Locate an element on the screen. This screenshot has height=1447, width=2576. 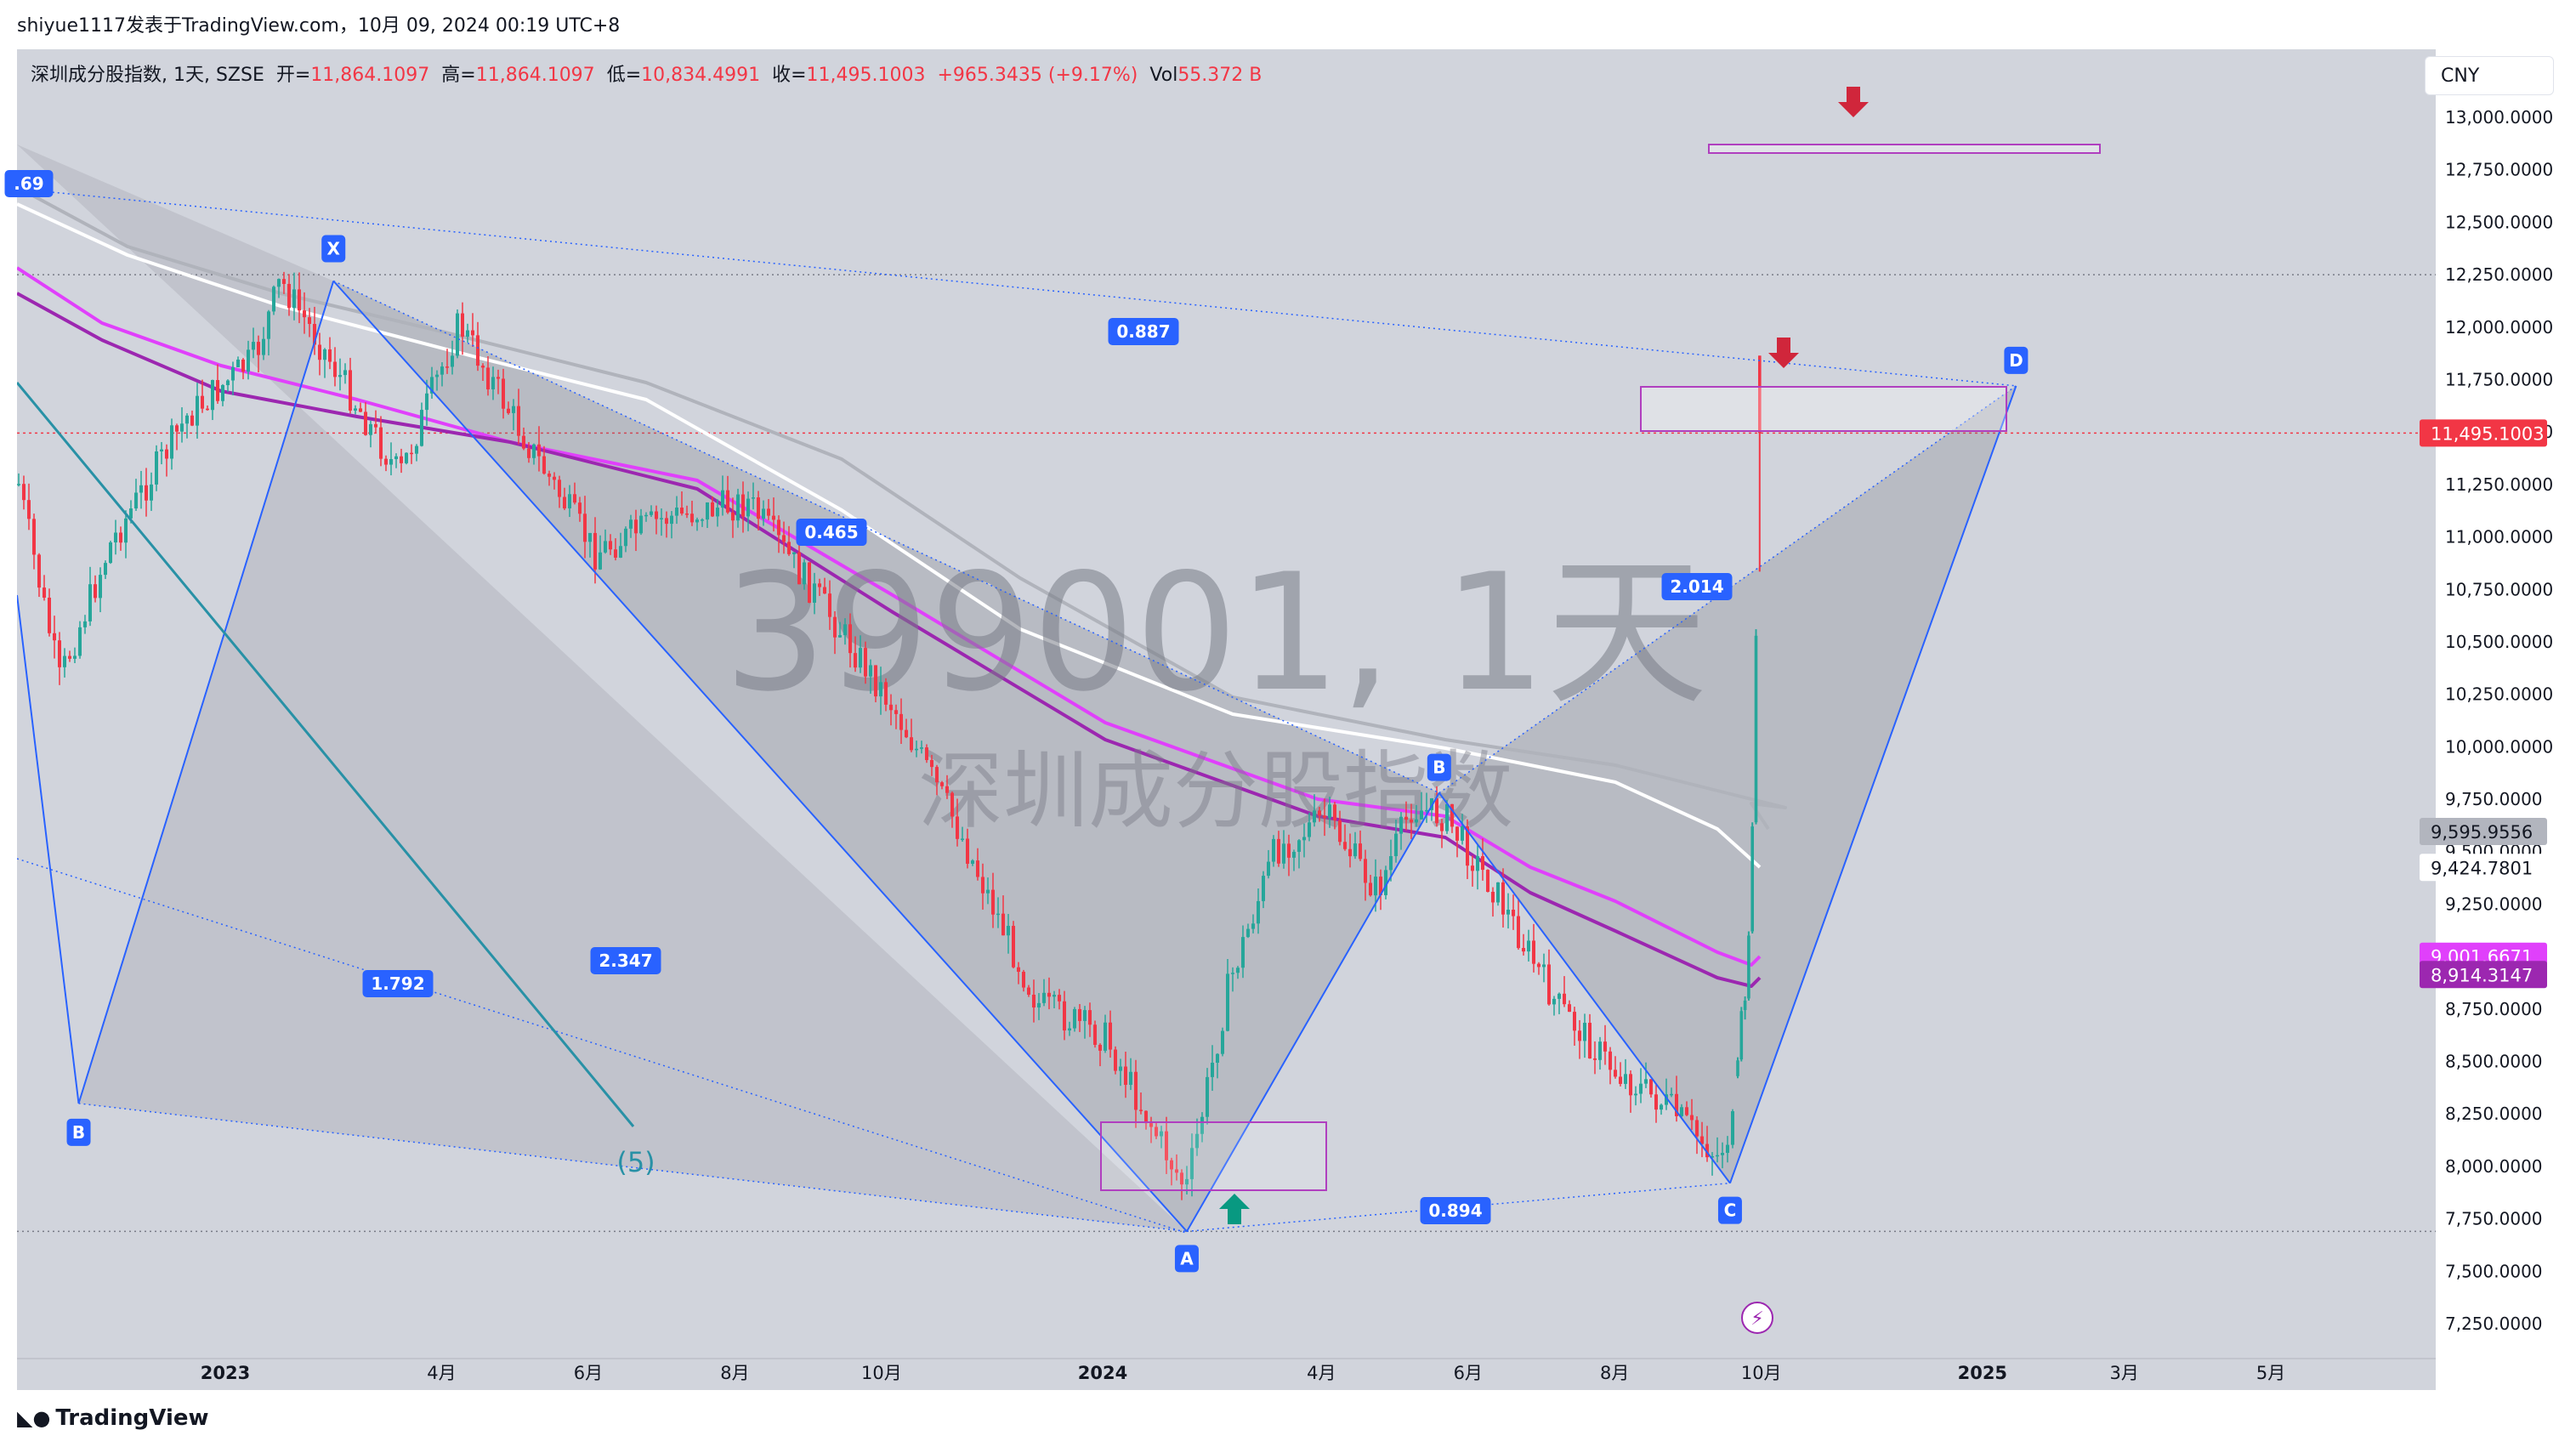
point-label-a-bg is located at coordinates (1186, 1259).